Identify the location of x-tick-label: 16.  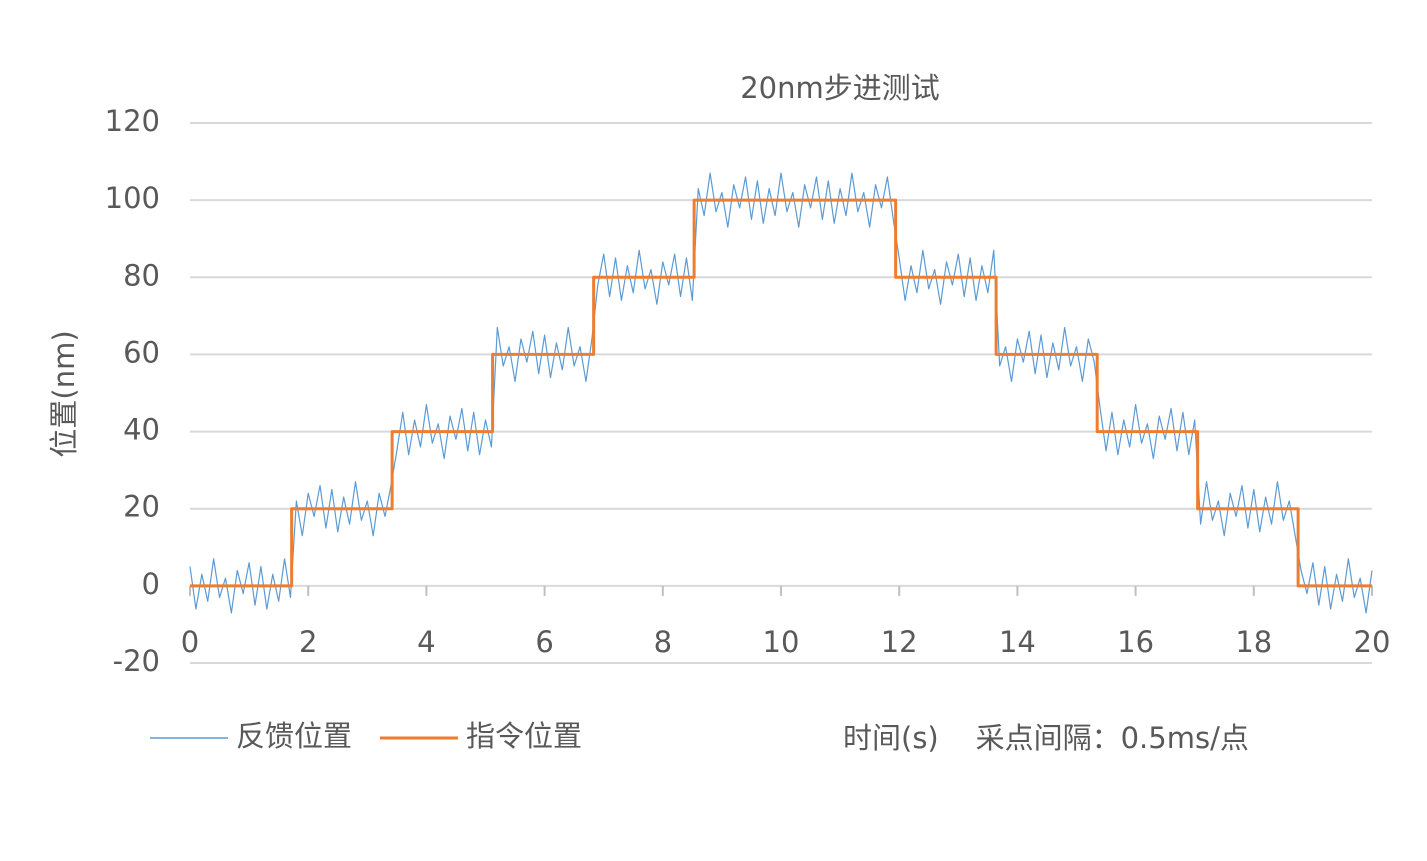
(1135, 642).